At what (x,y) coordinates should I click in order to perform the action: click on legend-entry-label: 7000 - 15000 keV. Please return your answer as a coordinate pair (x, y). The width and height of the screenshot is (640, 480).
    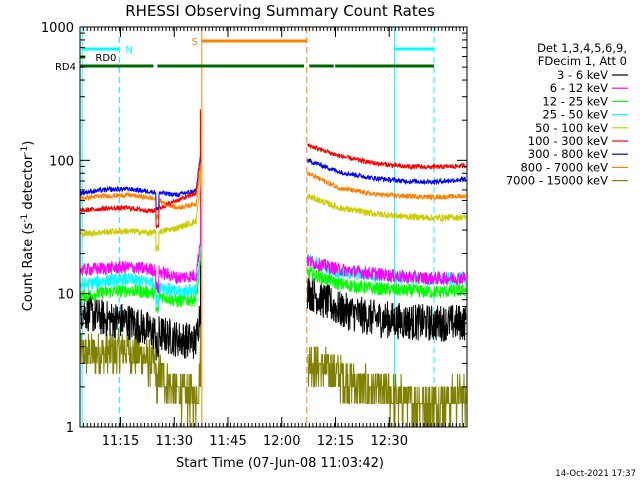
    Looking at the image, I should click on (557, 181).